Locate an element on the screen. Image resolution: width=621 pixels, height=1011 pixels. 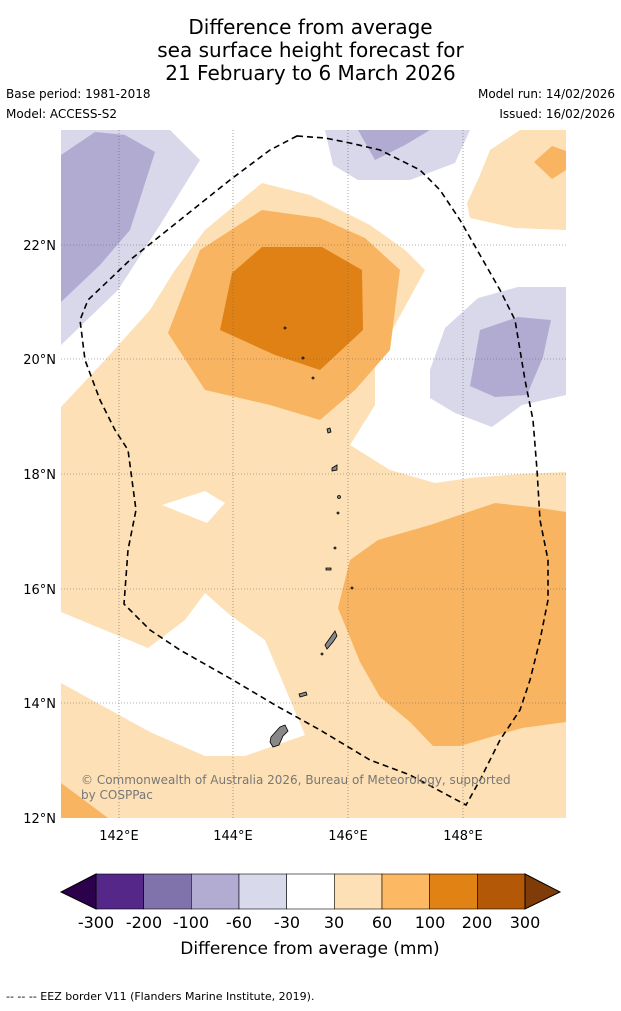
title-line-2: sea surface height forecast for is located at coordinates (310, 50).